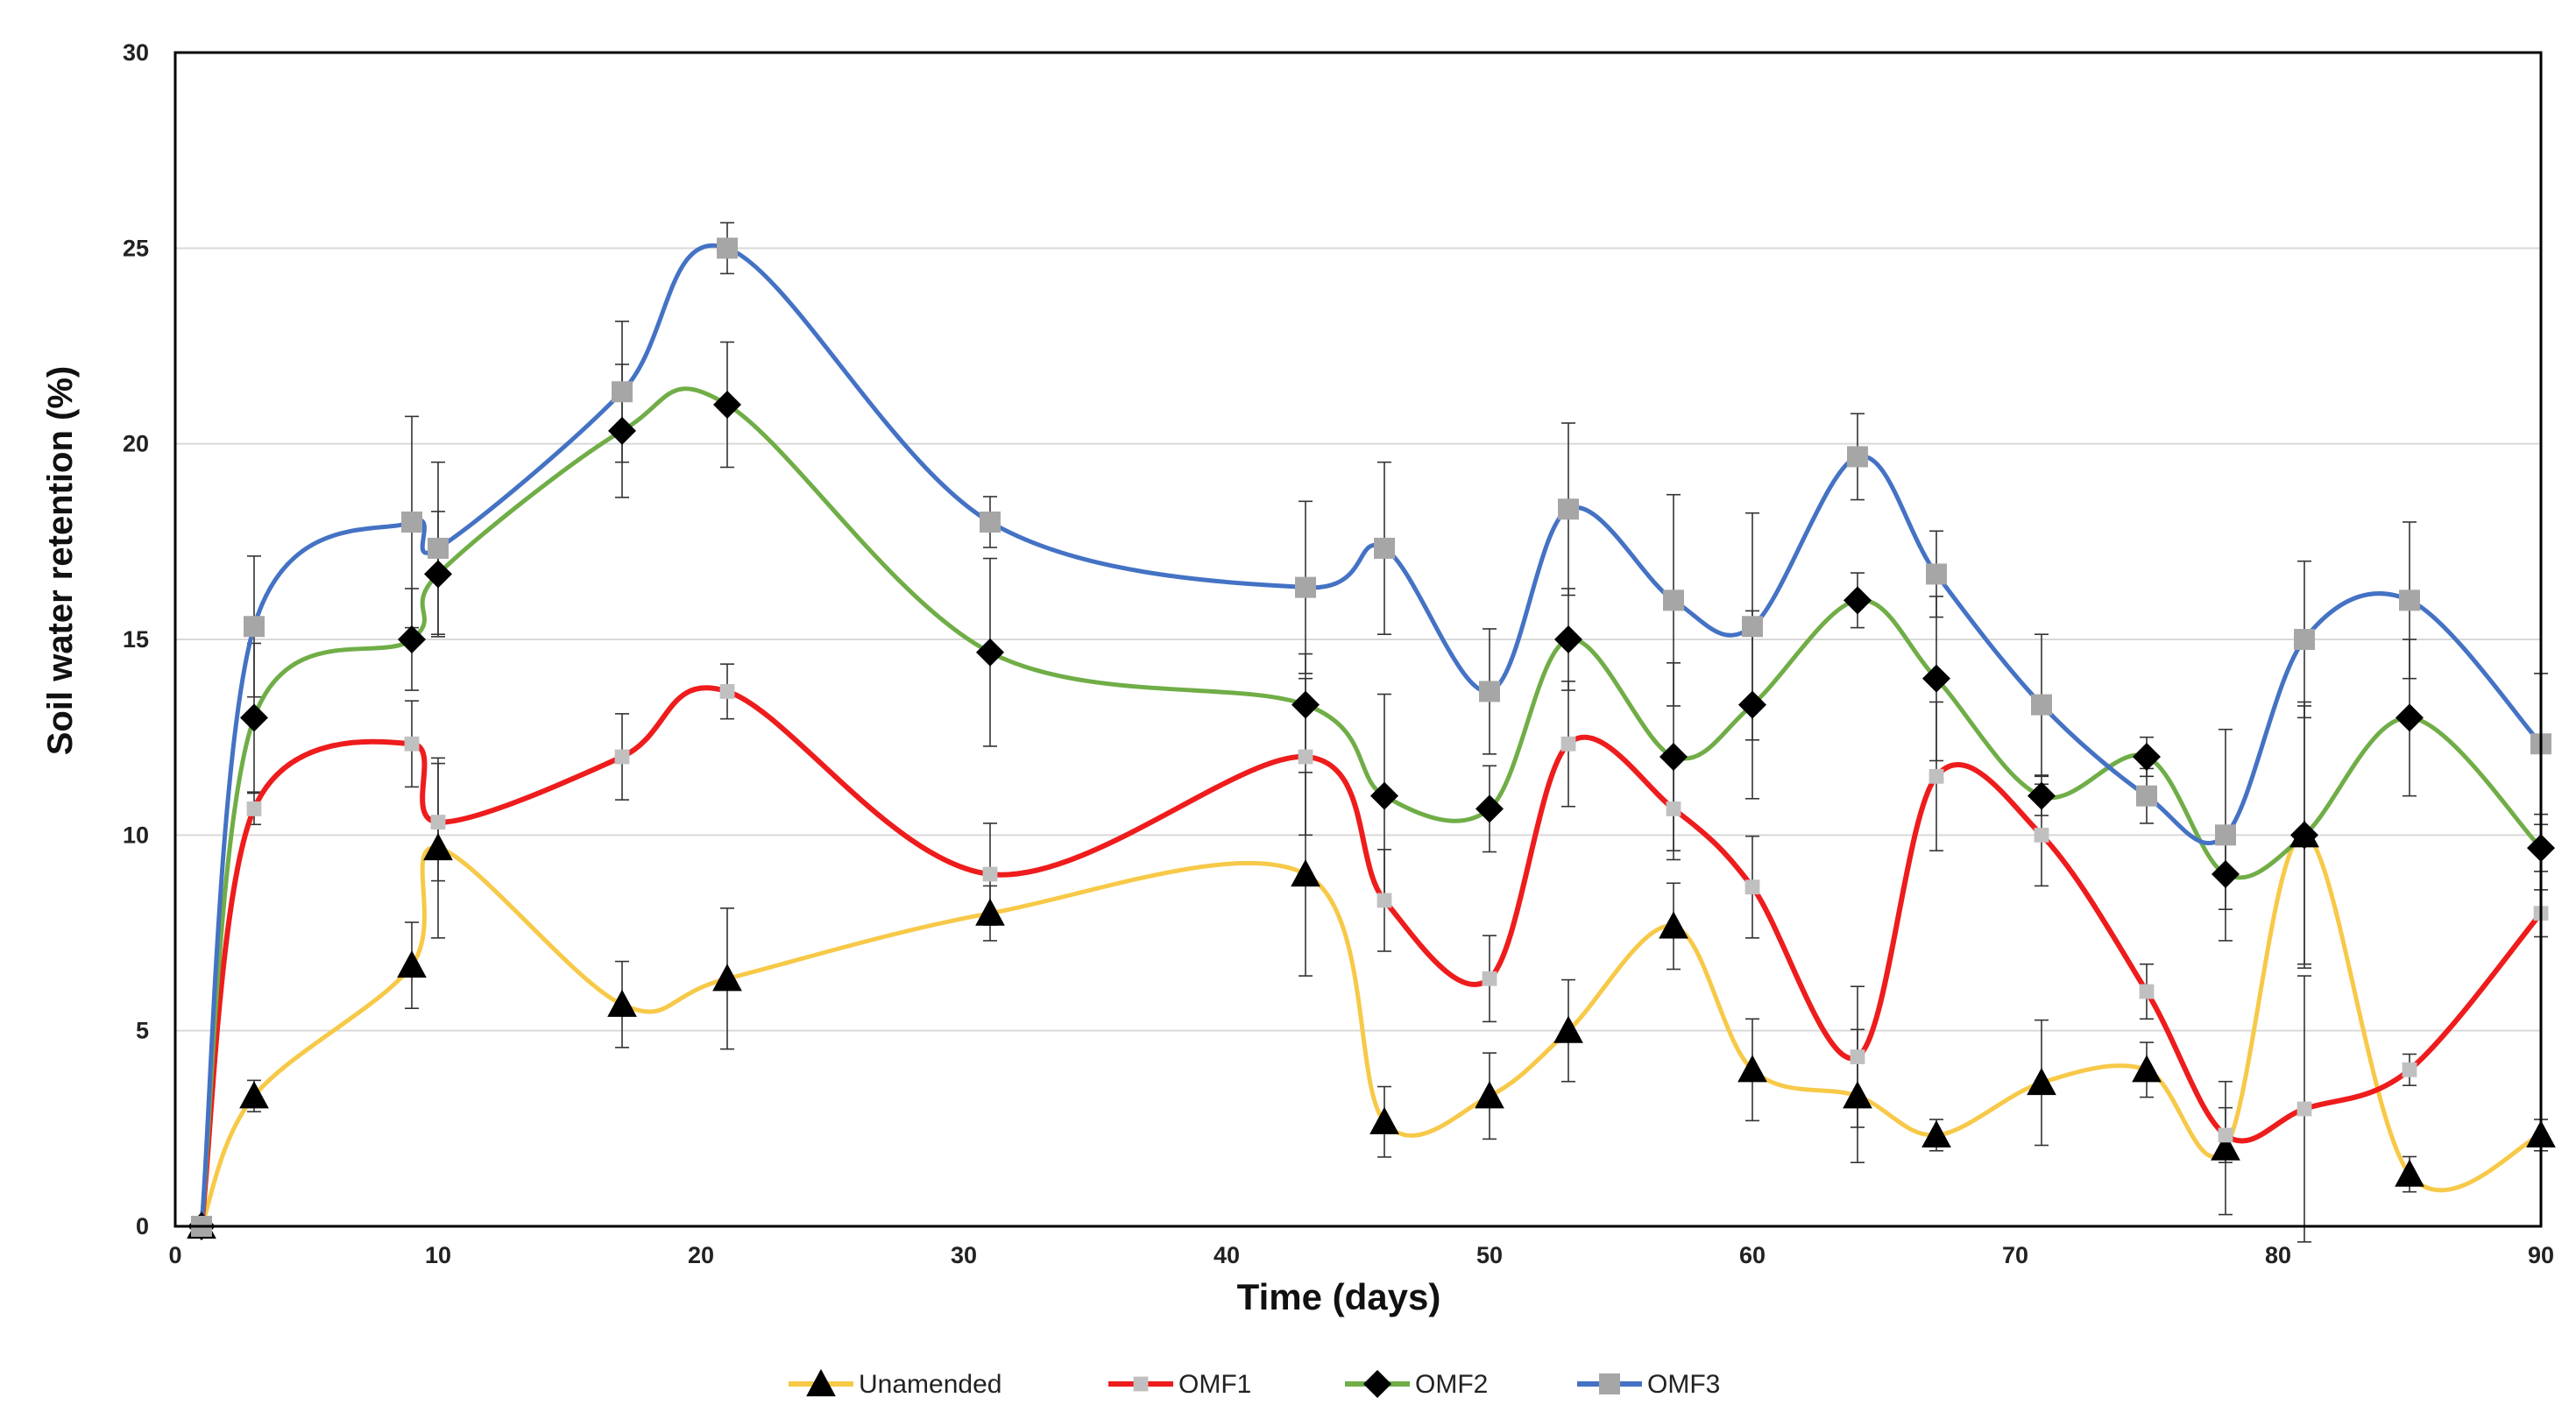 Image resolution: width=2576 pixels, height=1426 pixels. I want to click on x-tick-0: 0, so click(174, 1255).